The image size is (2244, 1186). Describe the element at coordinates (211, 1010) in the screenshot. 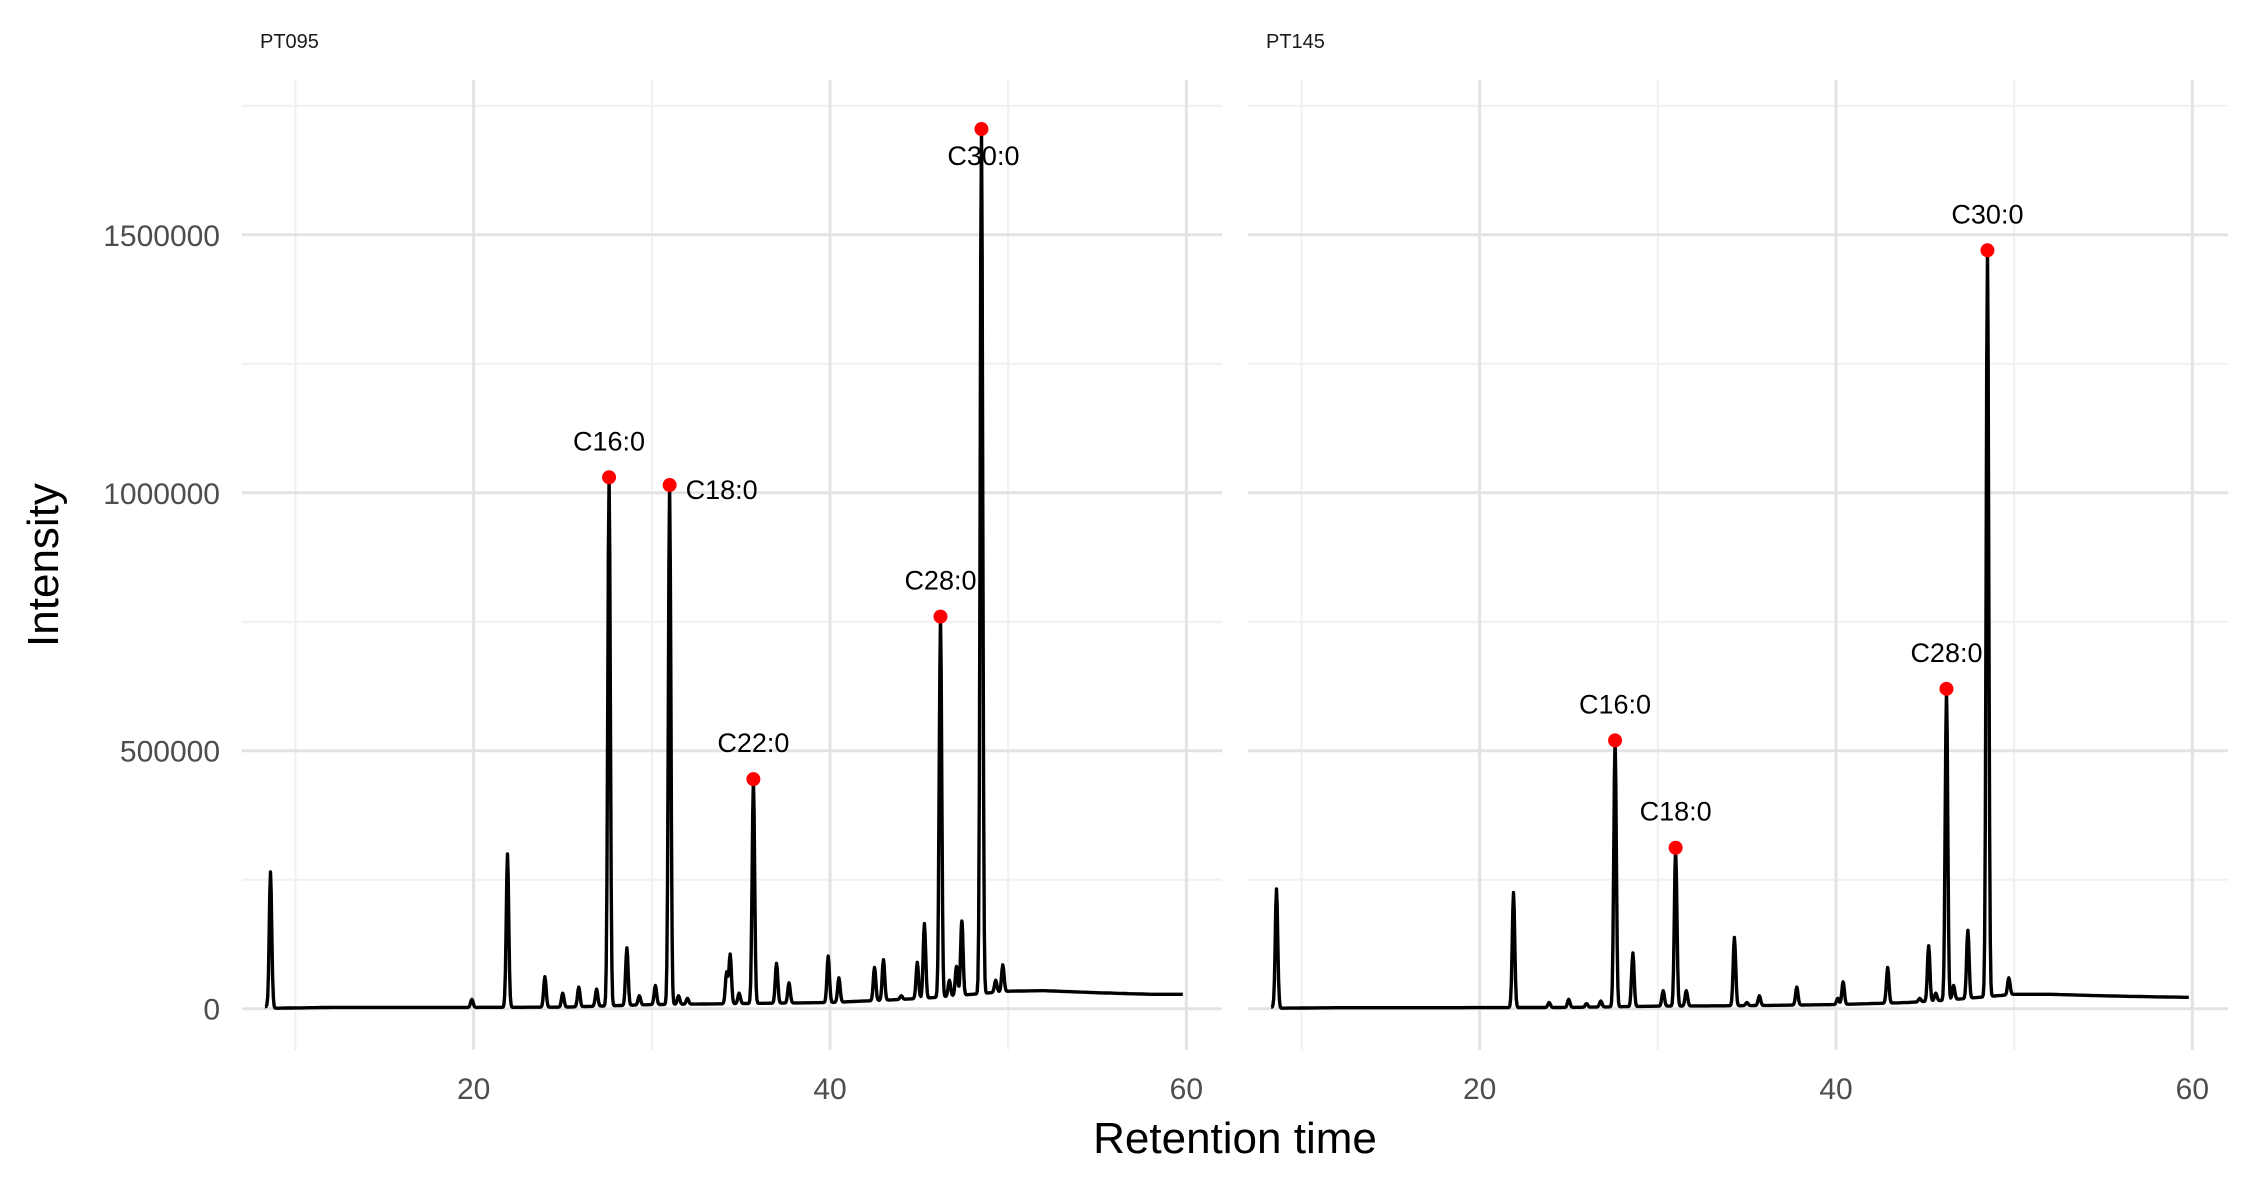

I see `y-tick-label: 0` at that location.